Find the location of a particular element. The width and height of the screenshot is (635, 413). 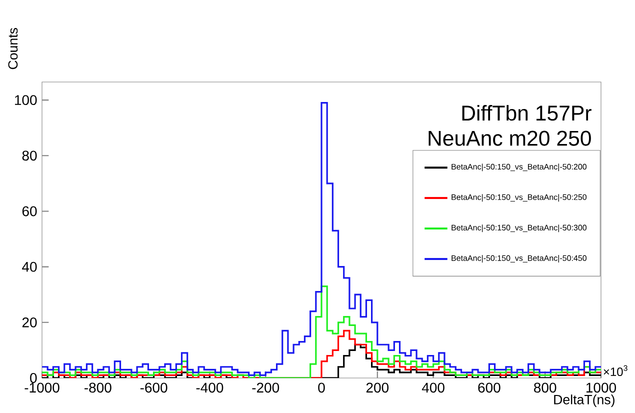

x-tick-label: -1000 is located at coordinates (42, 387).